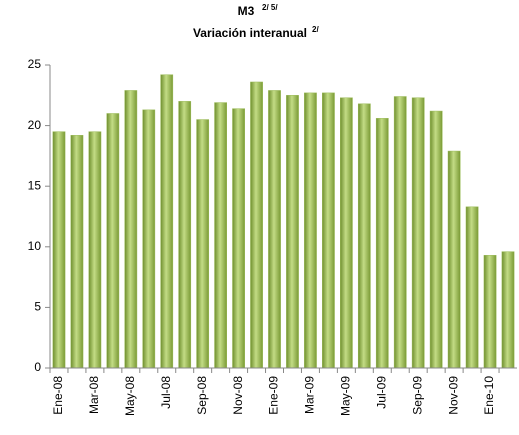 Image resolution: width=519 pixels, height=435 pixels. I want to click on x-tick-label: Ene-08, so click(58, 395).